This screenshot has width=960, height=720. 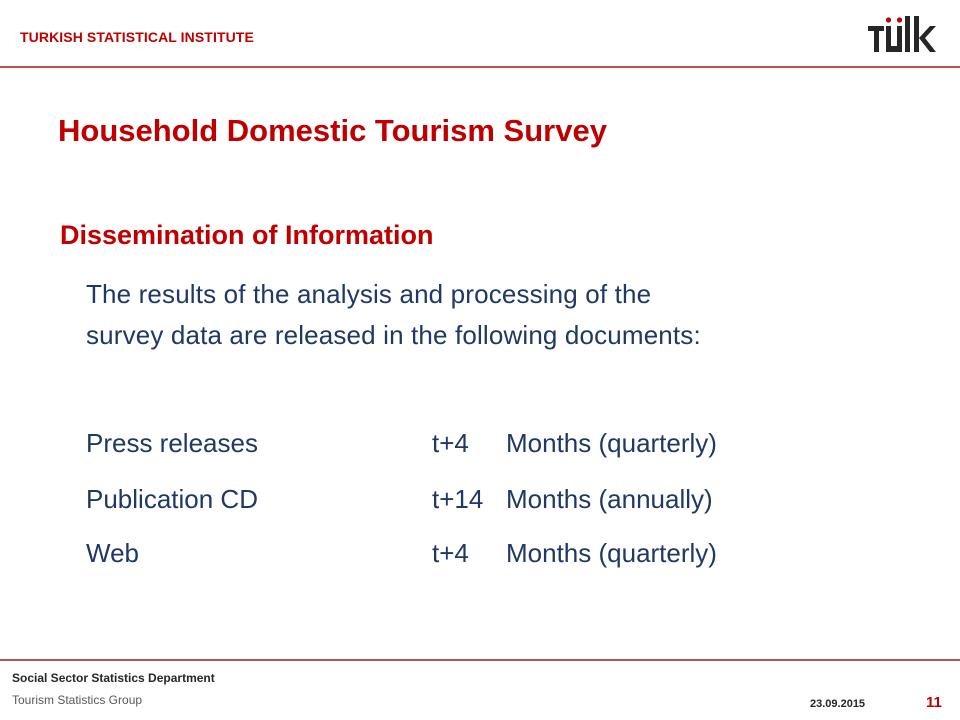 I want to click on header-divider, so click(x=480, y=67).